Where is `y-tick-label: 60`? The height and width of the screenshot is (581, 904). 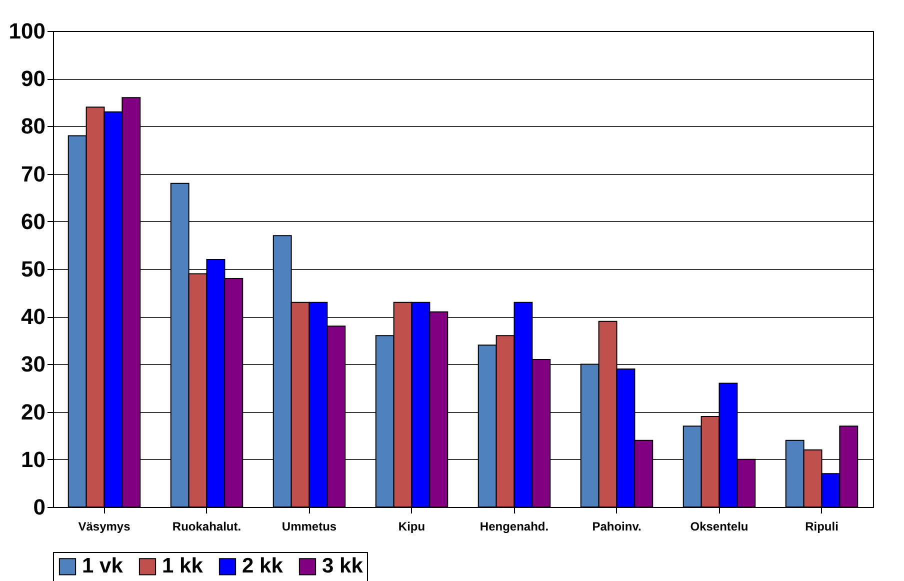
y-tick-label: 60 is located at coordinates (33, 221).